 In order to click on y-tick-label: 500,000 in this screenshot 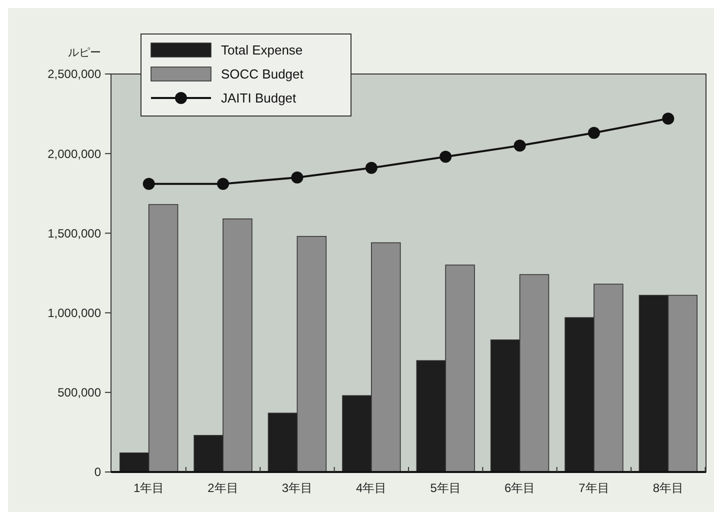, I will do `click(80, 393)`.